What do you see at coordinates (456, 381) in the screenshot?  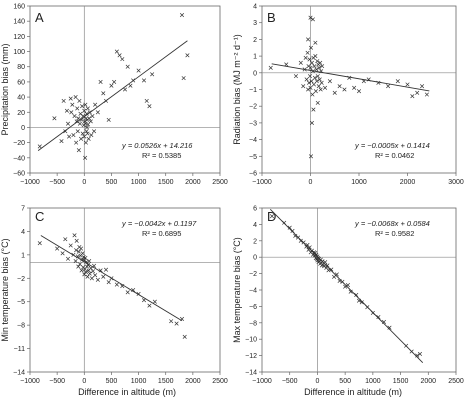 I see `x-tick-label: 2500` at bounding box center [456, 381].